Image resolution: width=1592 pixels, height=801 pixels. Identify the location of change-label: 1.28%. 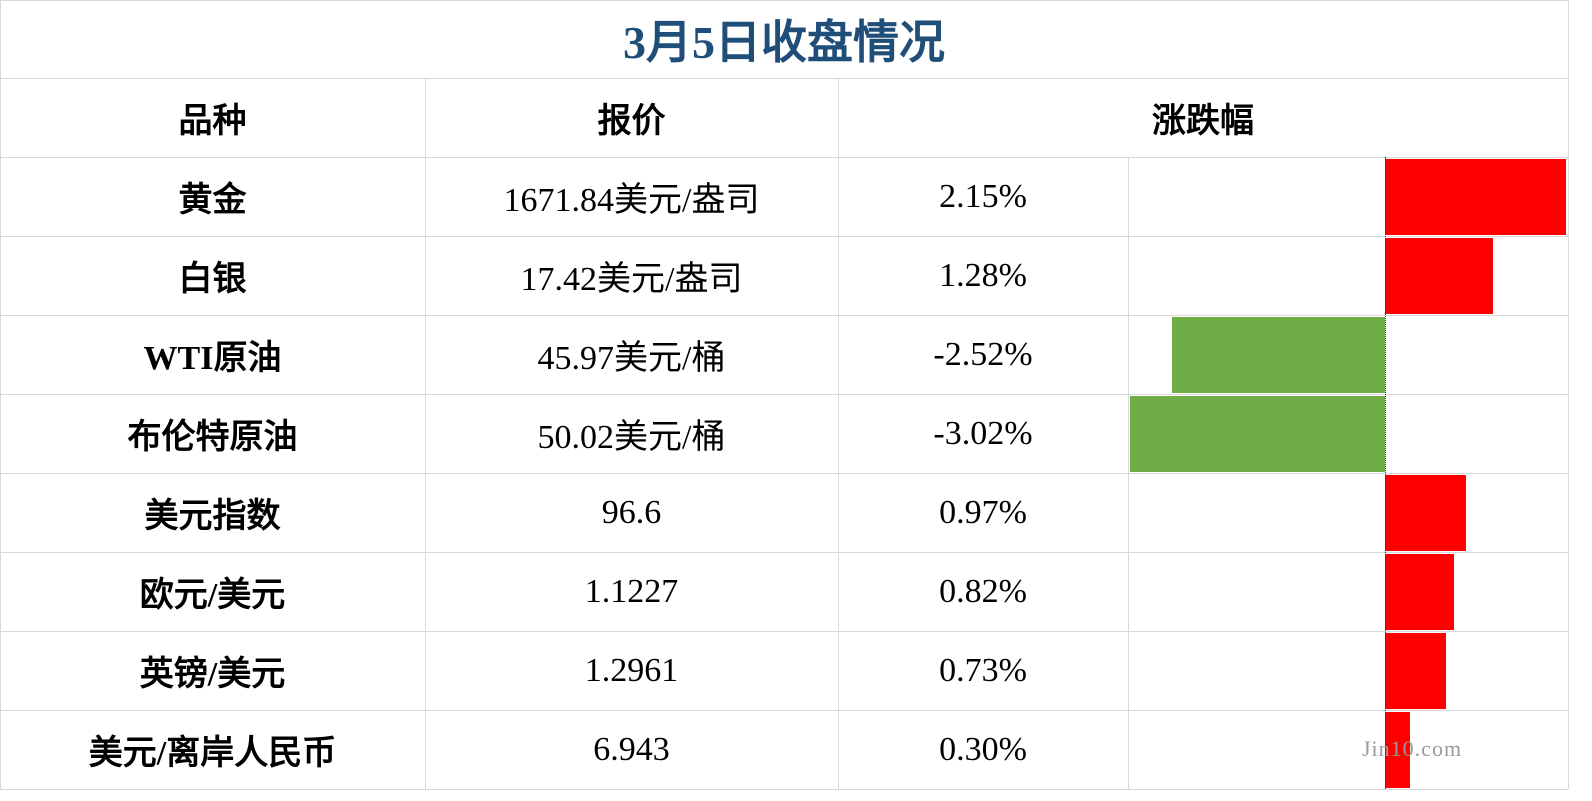
(983, 275).